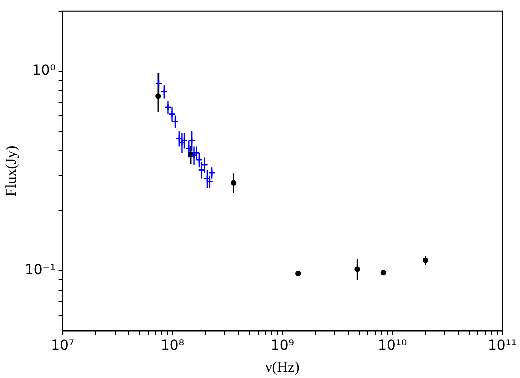  I want to click on x-tick-label: 10¹⁰, so click(393, 346).